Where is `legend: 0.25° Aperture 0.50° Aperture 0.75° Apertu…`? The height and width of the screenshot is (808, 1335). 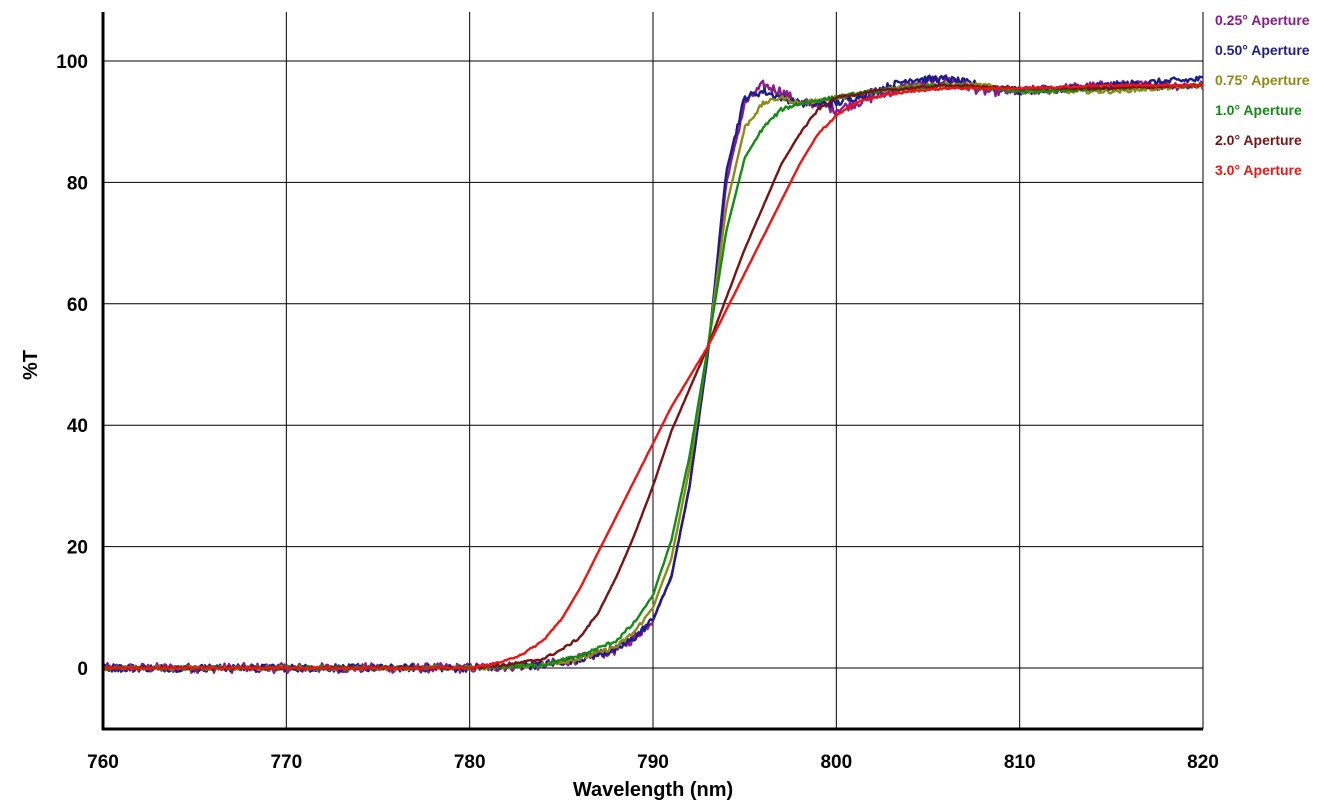 legend: 0.25° Aperture 0.50° Aperture 0.75° Apertu… is located at coordinates (1262, 95).